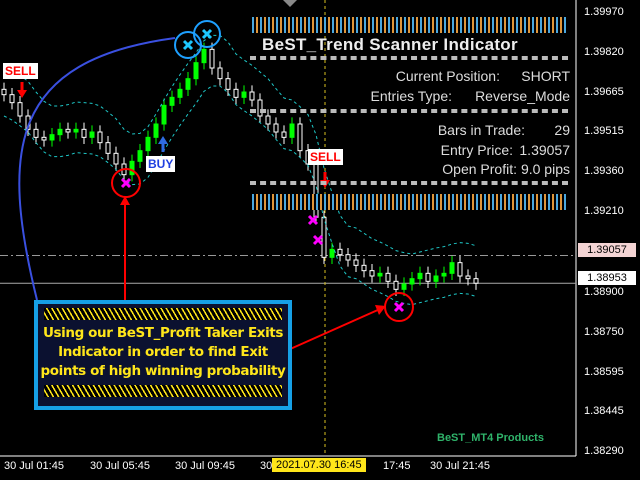 The image size is (640, 480). I want to click on panel-title: BeST_Trend Scanner Indicator, so click(390, 44).